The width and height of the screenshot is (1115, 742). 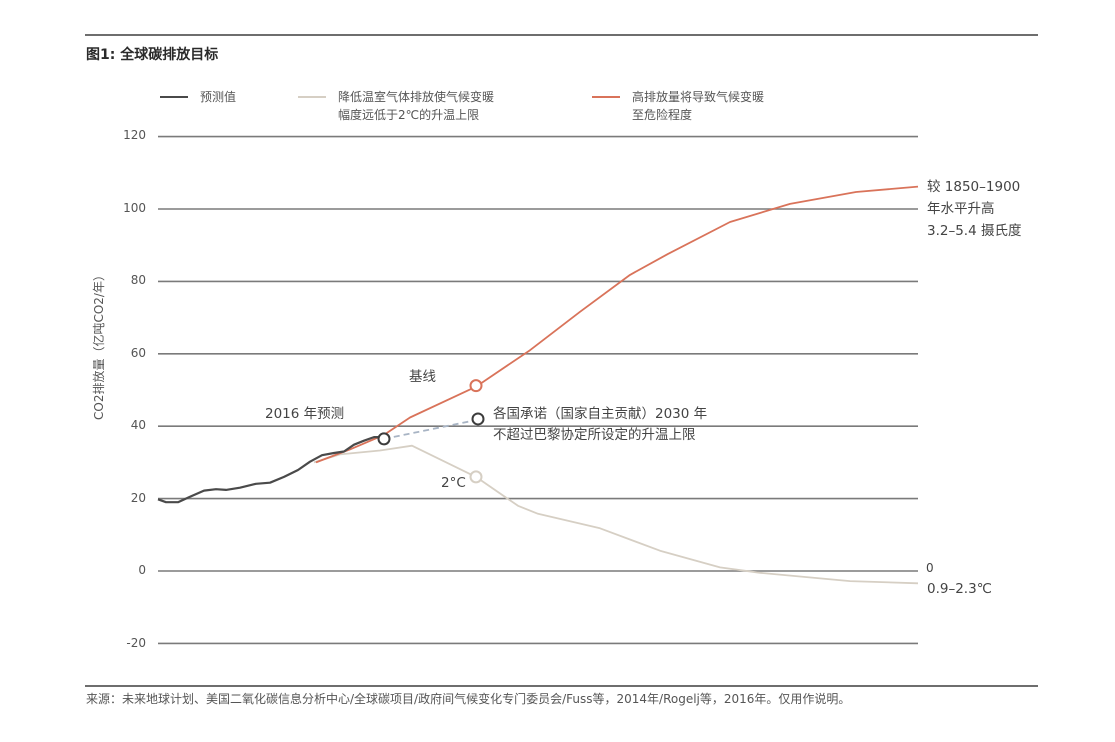 I want to click on y-tick: 60, so click(x=138, y=353).